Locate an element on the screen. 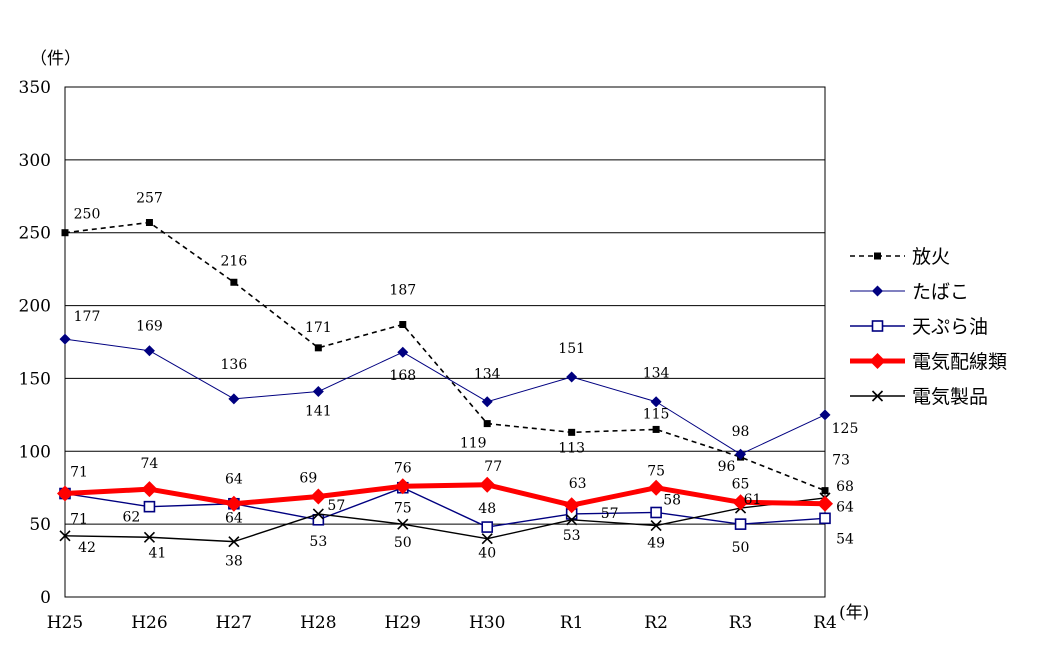 This screenshot has height=660, width=1038. y-tick-label: 250 is located at coordinates (35, 234).